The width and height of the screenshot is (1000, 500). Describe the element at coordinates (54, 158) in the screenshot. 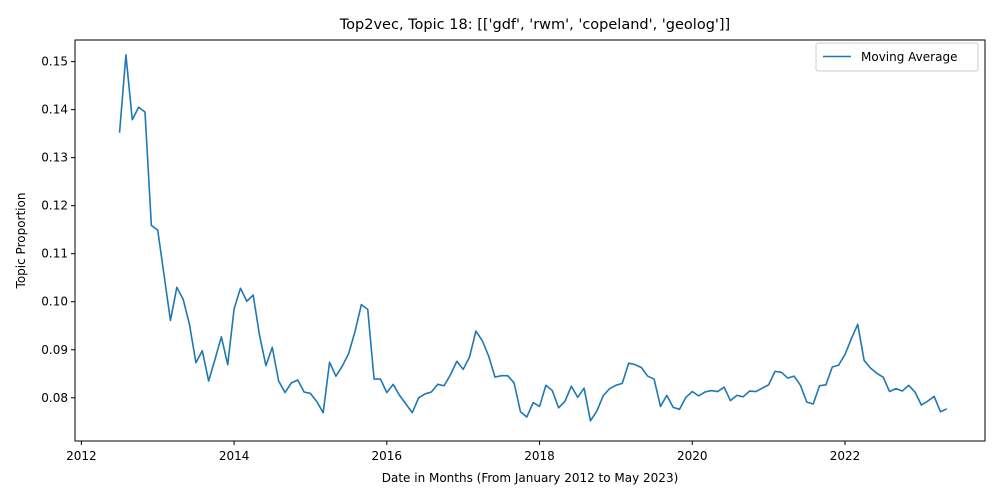

I see `y-tick-label-0.13: 0.13` at that location.